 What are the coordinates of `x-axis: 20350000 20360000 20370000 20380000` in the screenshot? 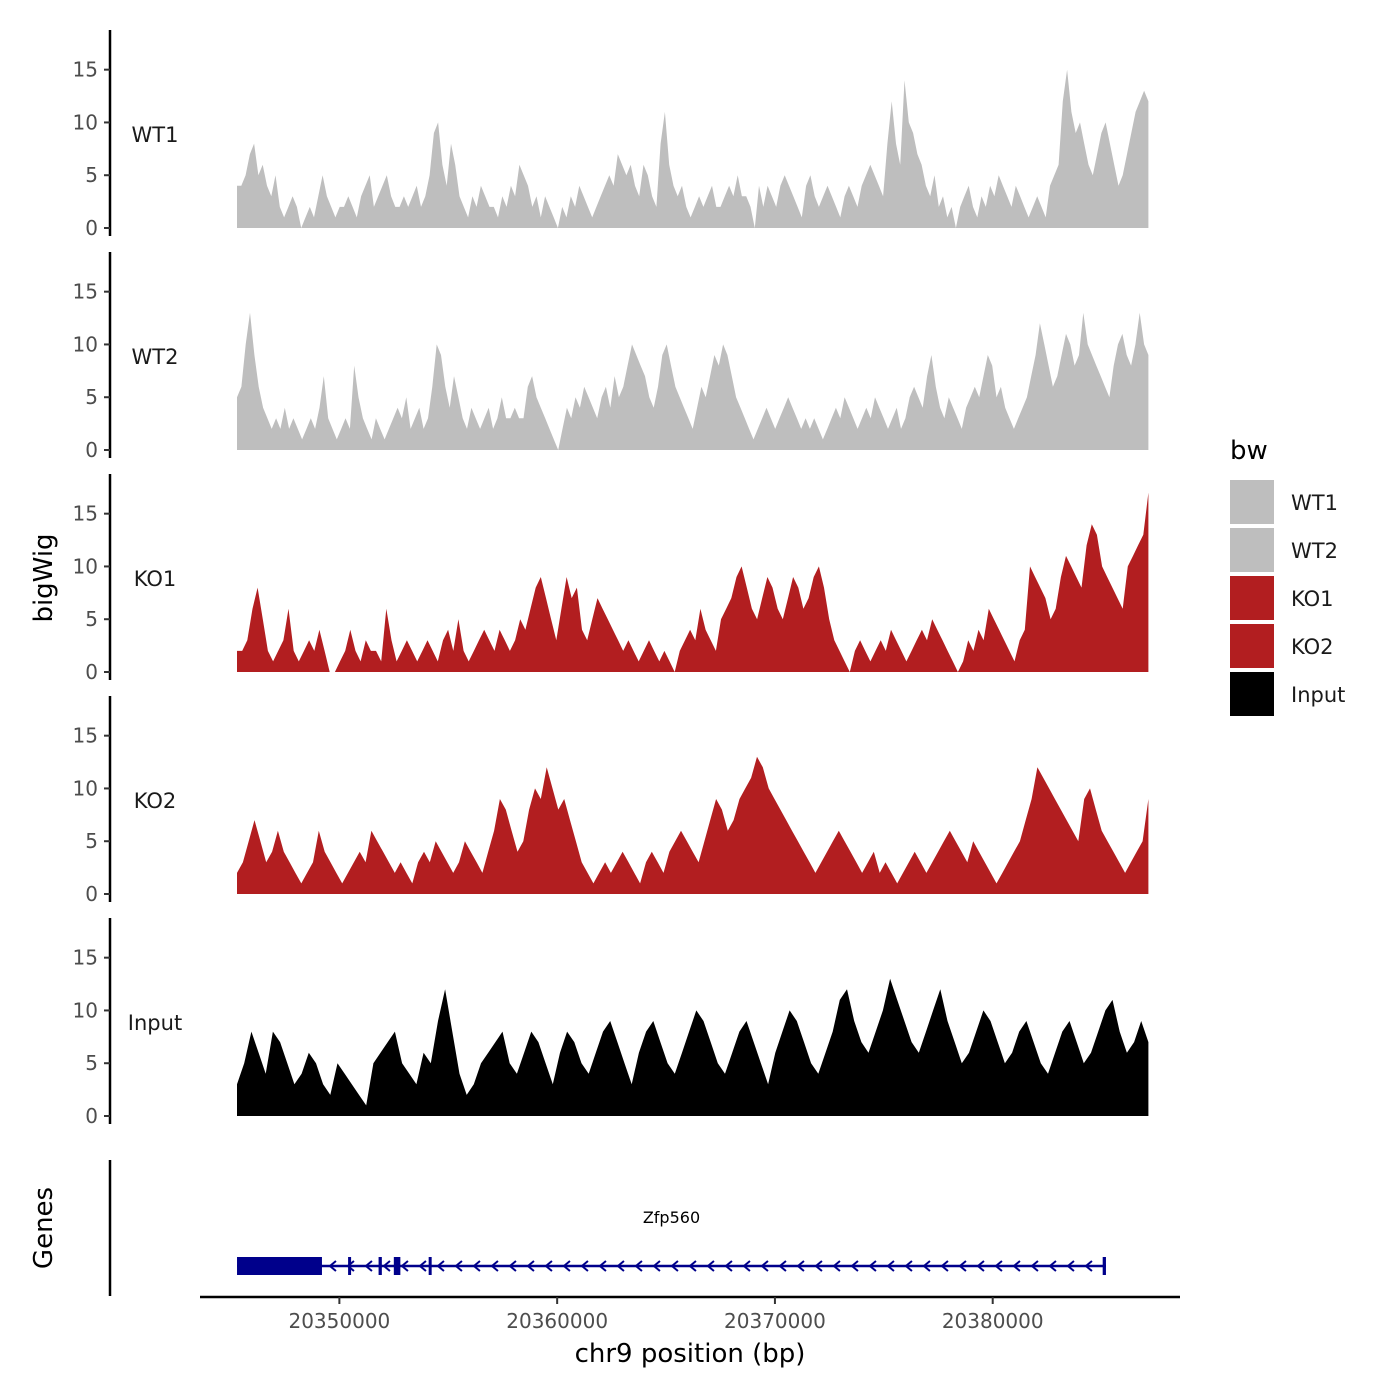 It's located at (690, 1314).